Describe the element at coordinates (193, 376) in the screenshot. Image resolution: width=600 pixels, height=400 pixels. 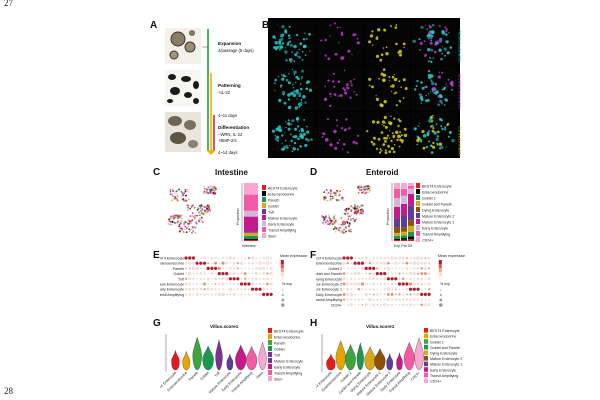
I see `violin-category-label: Paneth` at that location.